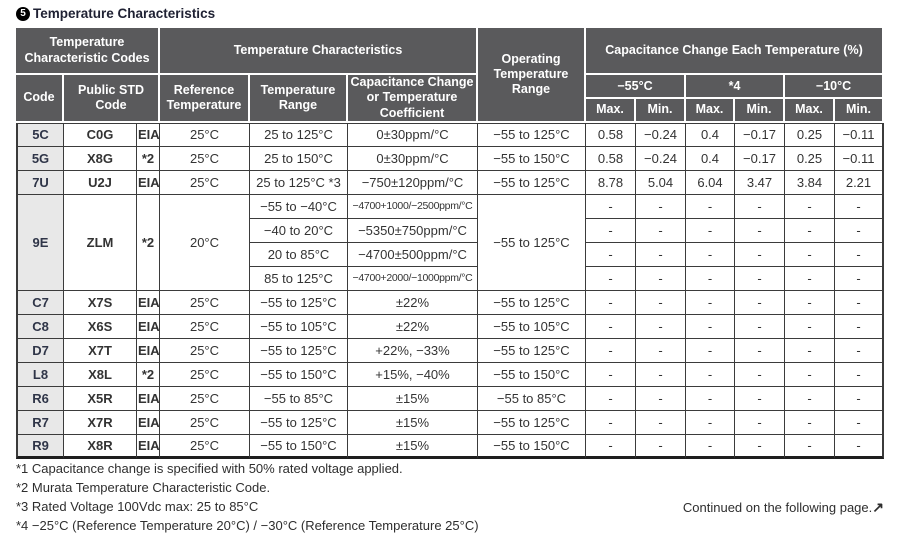 Image resolution: width=900 pixels, height=537 pixels. Describe the element at coordinates (299, 134) in the screenshot. I see `cell-temperature-range: 25 to 125°C` at that location.